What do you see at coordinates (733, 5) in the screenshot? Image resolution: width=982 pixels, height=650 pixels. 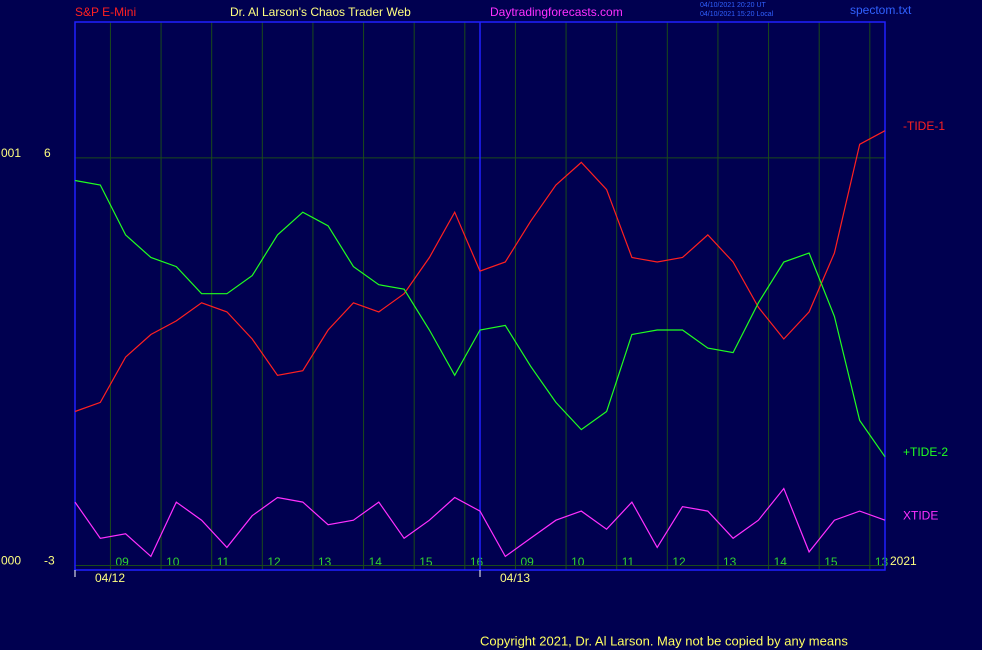 I see `stamp-ut: 04/10/2021 20:20 UT` at bounding box center [733, 5].